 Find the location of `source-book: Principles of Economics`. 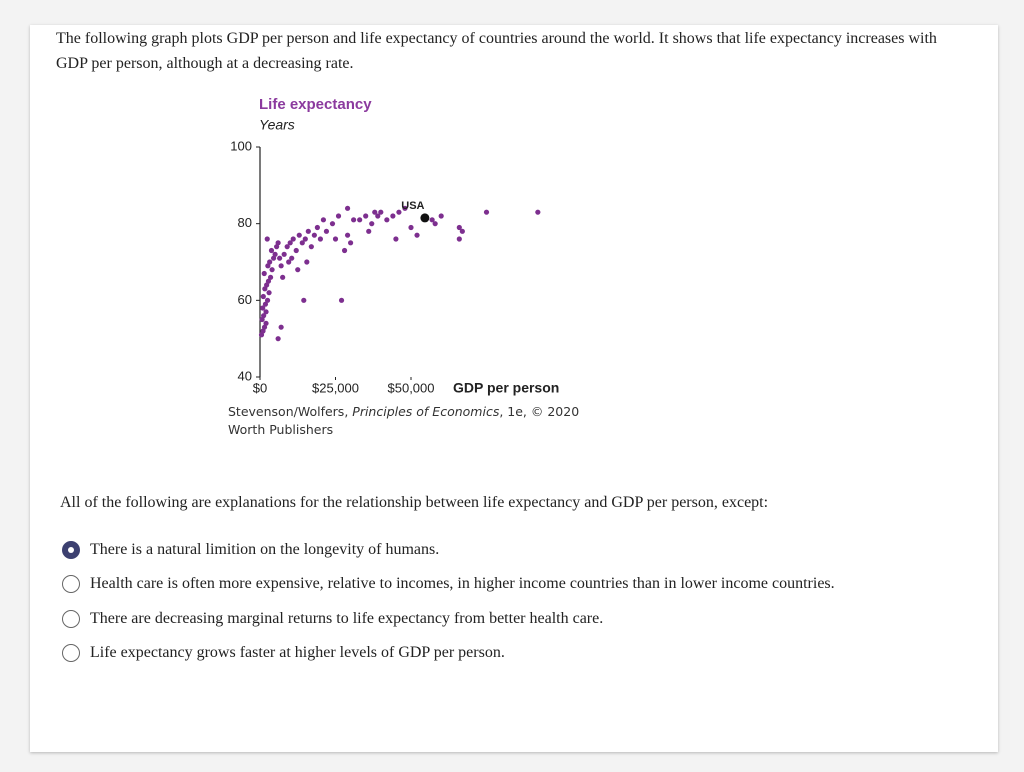

source-book: Principles of Economics is located at coordinates (426, 411).